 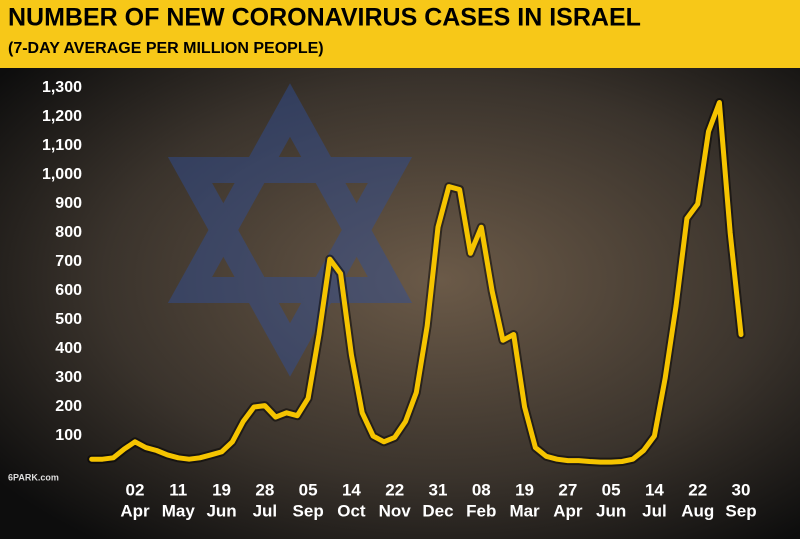 I want to click on x-tick-label: Oct, so click(x=351, y=510).